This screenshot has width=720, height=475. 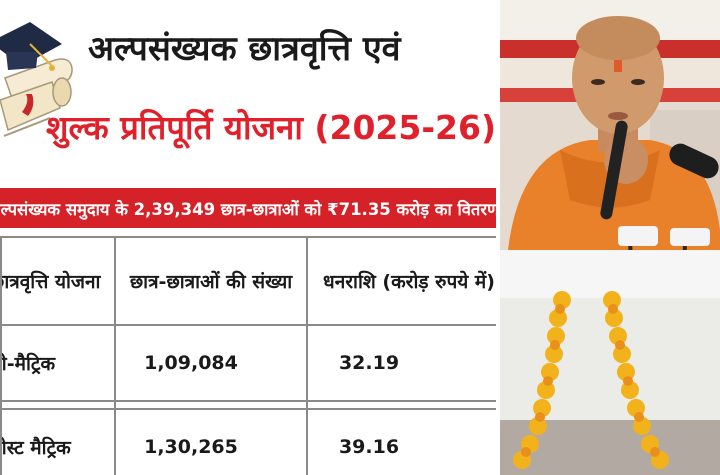 I want to click on cell-students: 1,30,265, so click(x=211, y=441).